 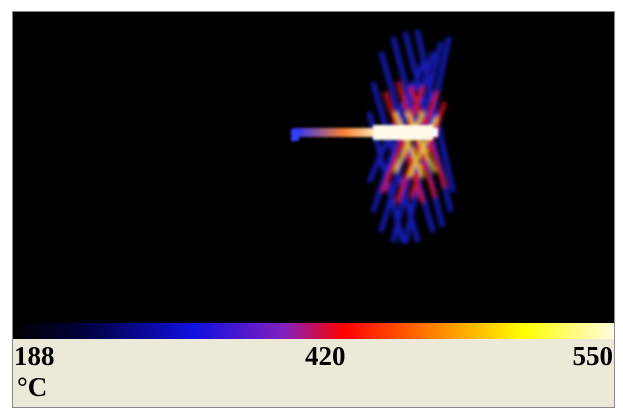 What do you see at coordinates (364, 133) in the screenshot?
I see `hot-streak` at bounding box center [364, 133].